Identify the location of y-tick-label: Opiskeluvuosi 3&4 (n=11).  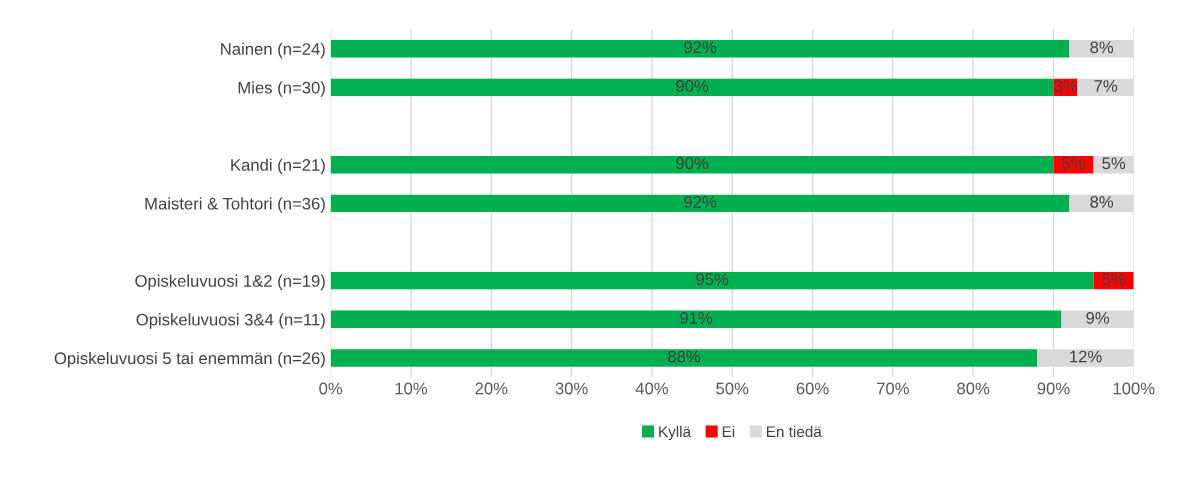
(230, 321).